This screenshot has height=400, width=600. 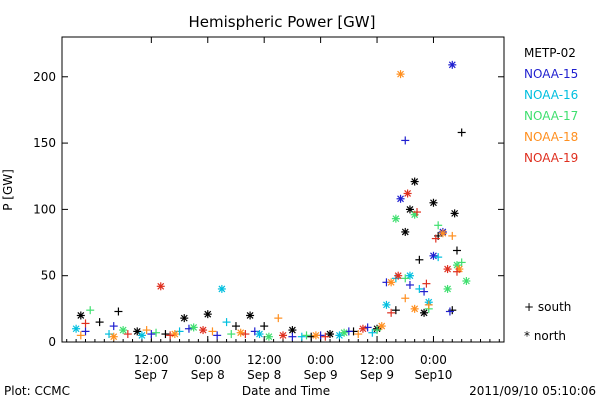 What do you see at coordinates (545, 336) in the screenshot?
I see `marker-legend-entry: * north` at bounding box center [545, 336].